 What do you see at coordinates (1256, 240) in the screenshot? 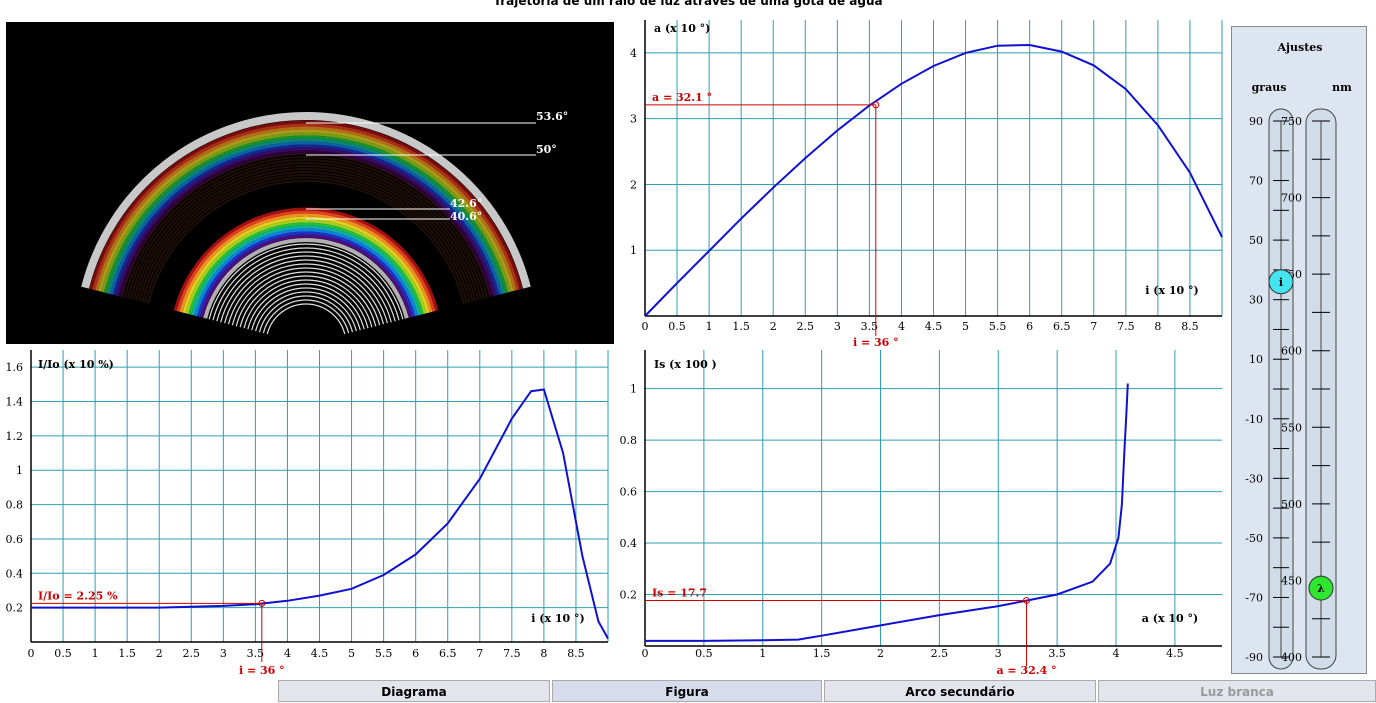
I see `angle-tick-label: 50` at bounding box center [1256, 240].